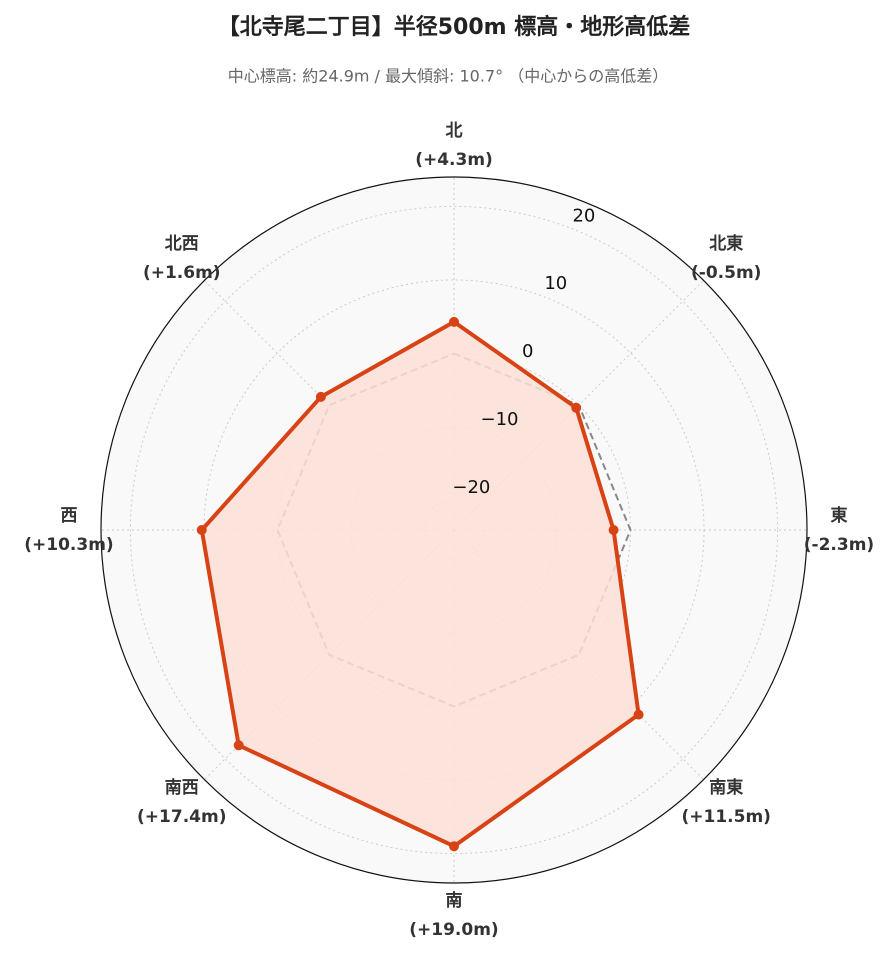 This screenshot has height=966, width=896. What do you see at coordinates (500, 419) in the screenshot?
I see `r-tick-label: −10` at bounding box center [500, 419].